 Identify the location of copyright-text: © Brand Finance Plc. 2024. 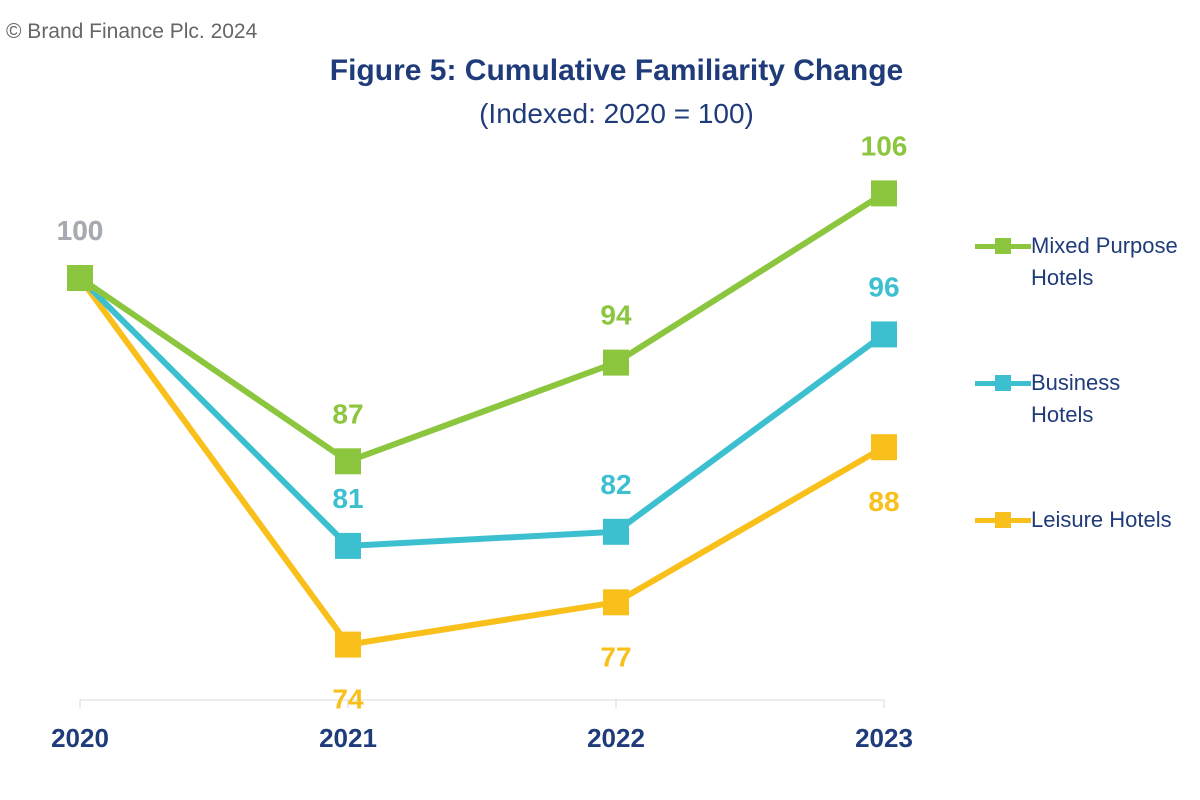
(132, 31).